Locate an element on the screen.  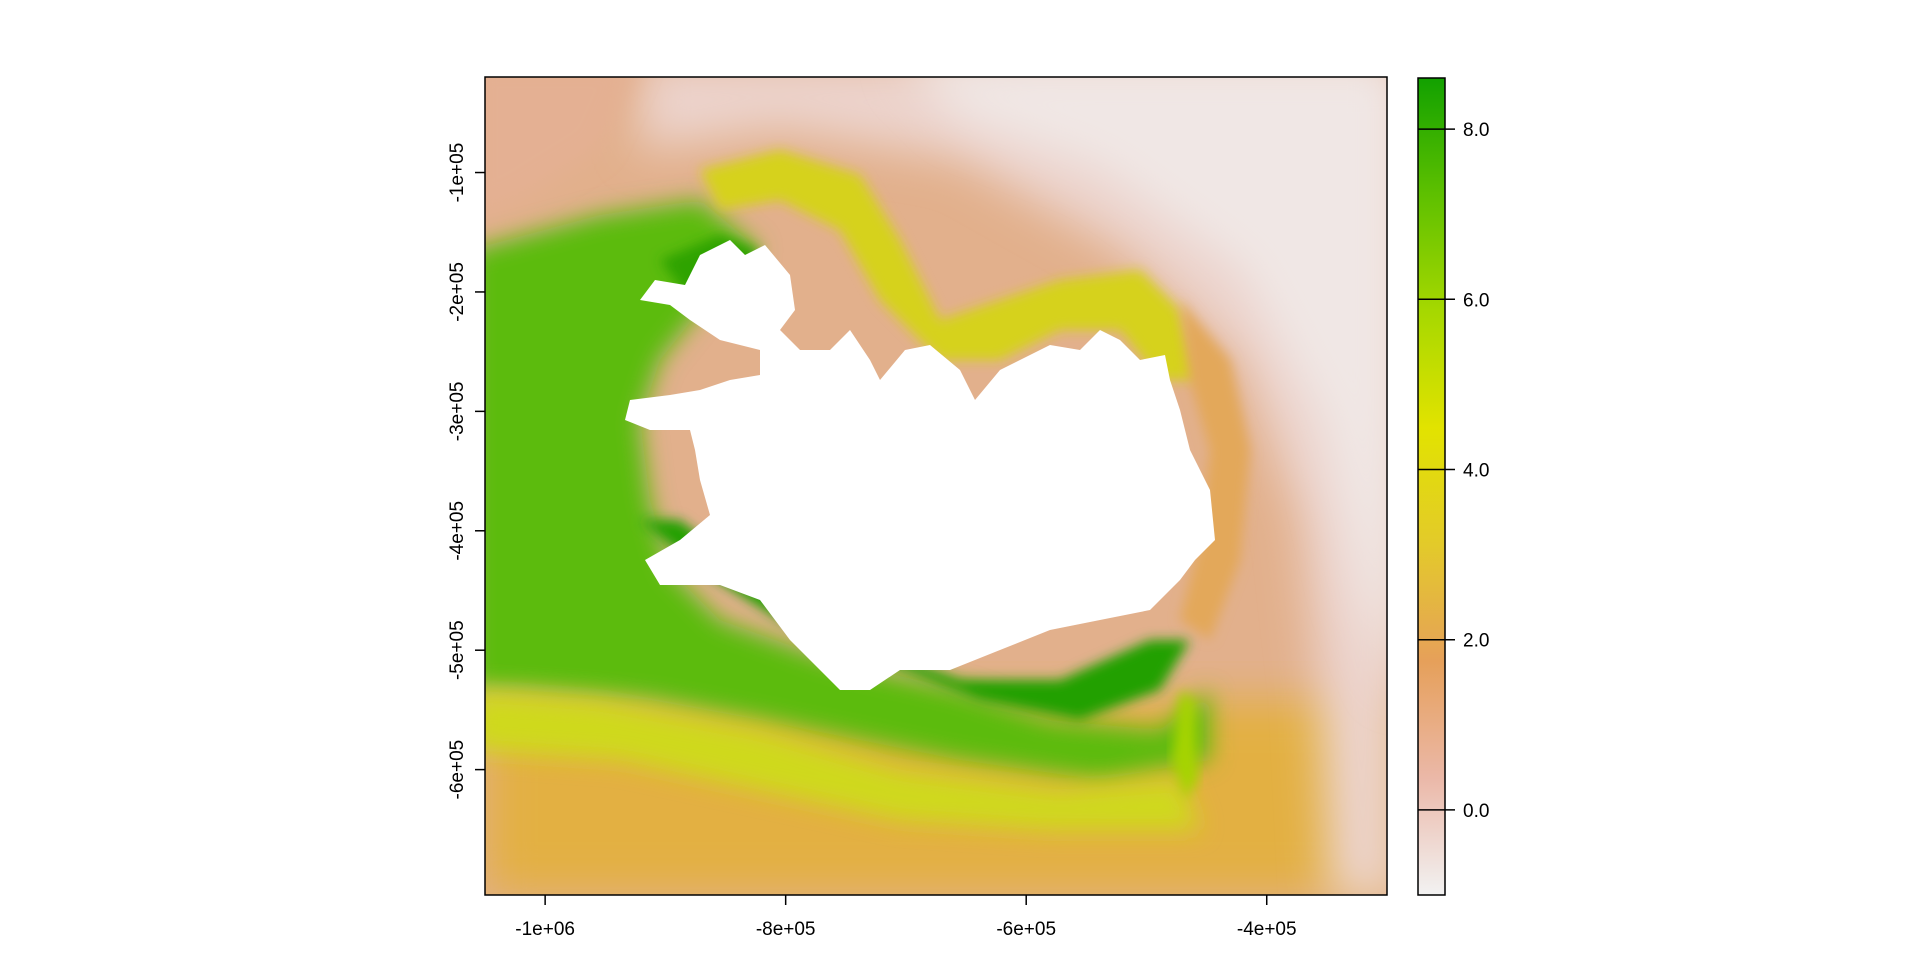
legend-tick-label: 6.0 is located at coordinates (1476, 300).